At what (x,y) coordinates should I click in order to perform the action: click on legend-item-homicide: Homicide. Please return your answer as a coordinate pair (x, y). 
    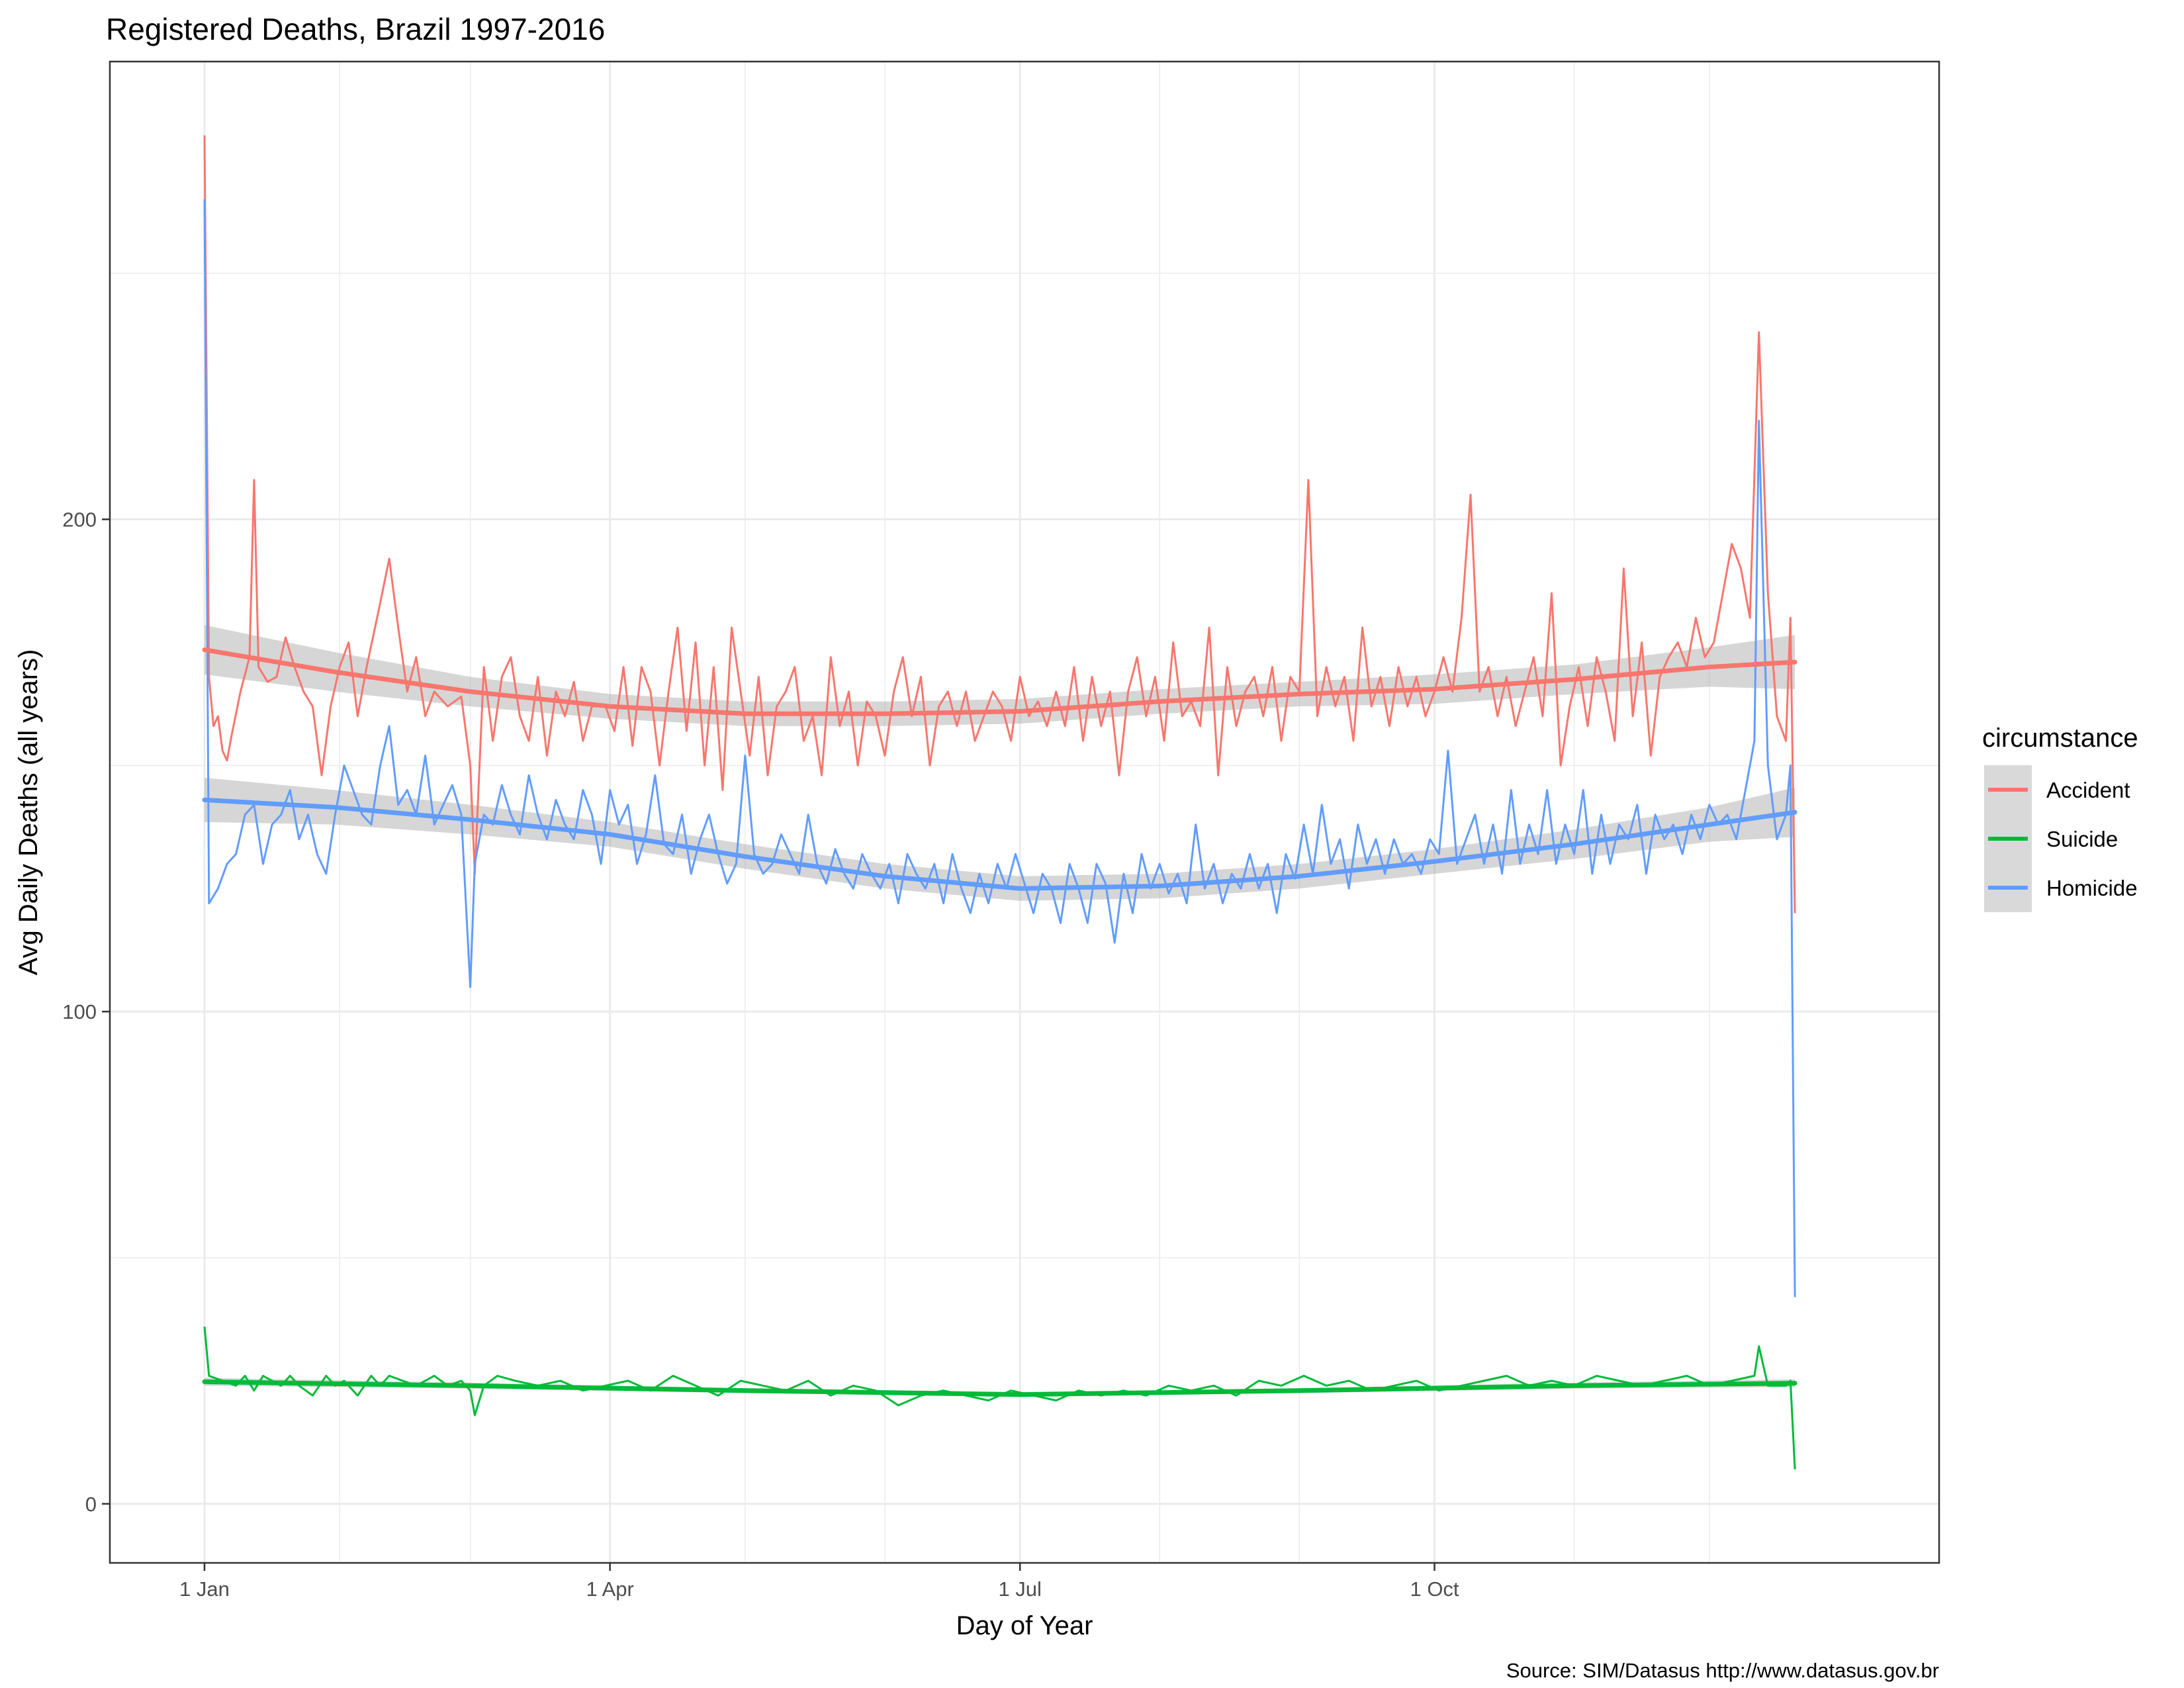
    Looking at the image, I should click on (2061, 887).